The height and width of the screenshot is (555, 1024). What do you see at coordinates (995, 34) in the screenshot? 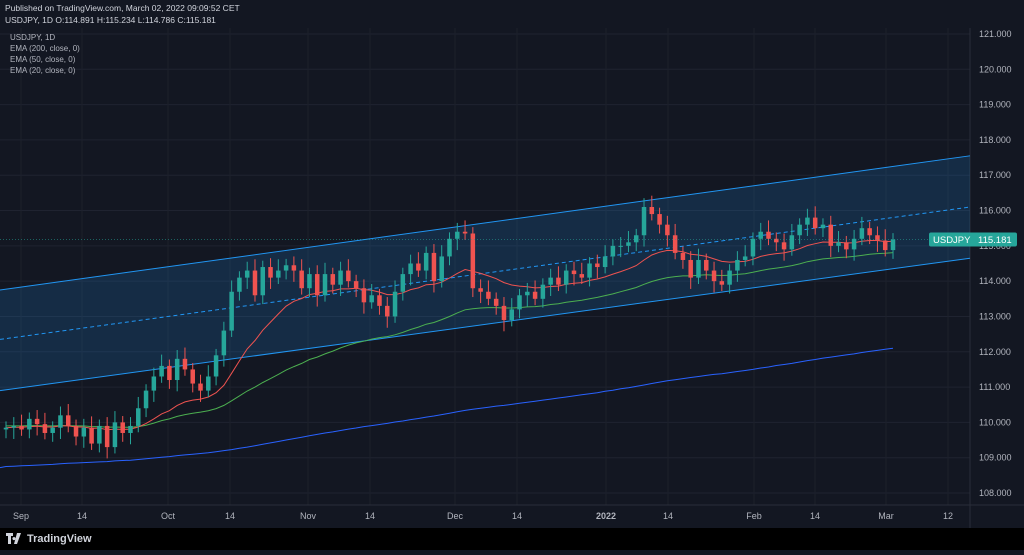
I see `y-tick-label: 121.000` at bounding box center [995, 34].